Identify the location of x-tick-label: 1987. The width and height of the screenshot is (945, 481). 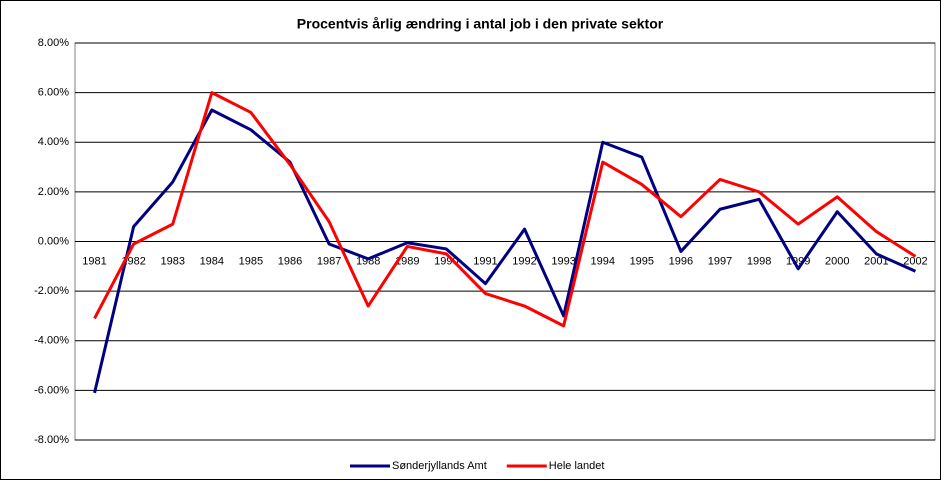
(329, 261).